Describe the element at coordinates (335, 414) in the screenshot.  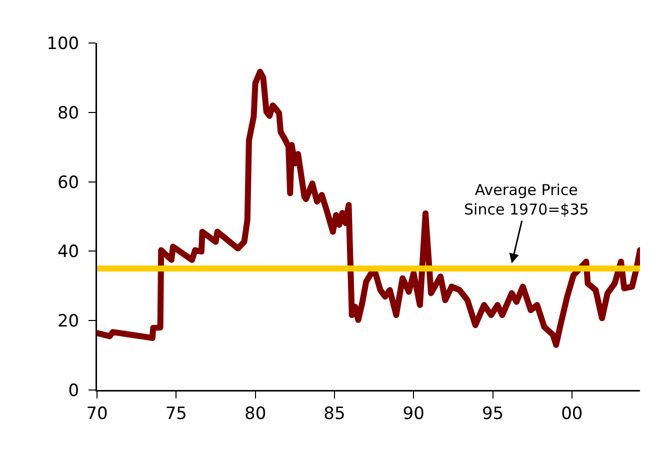
I see `x-tick-label: 85` at that location.